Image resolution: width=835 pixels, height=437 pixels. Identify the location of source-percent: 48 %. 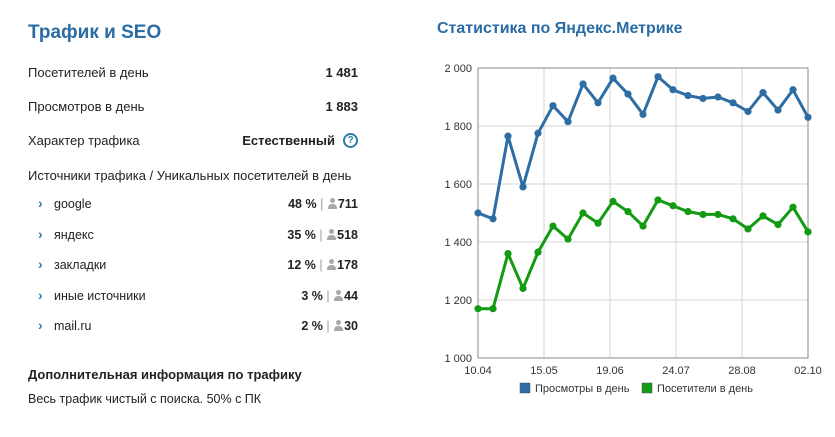
(302, 204).